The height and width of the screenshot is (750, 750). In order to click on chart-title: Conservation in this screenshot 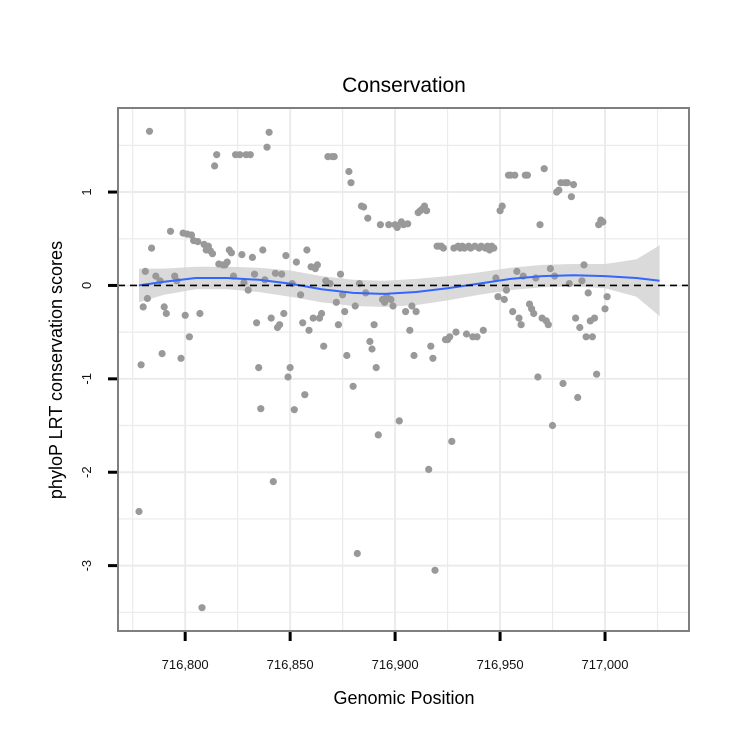, I will do `click(404, 85)`.